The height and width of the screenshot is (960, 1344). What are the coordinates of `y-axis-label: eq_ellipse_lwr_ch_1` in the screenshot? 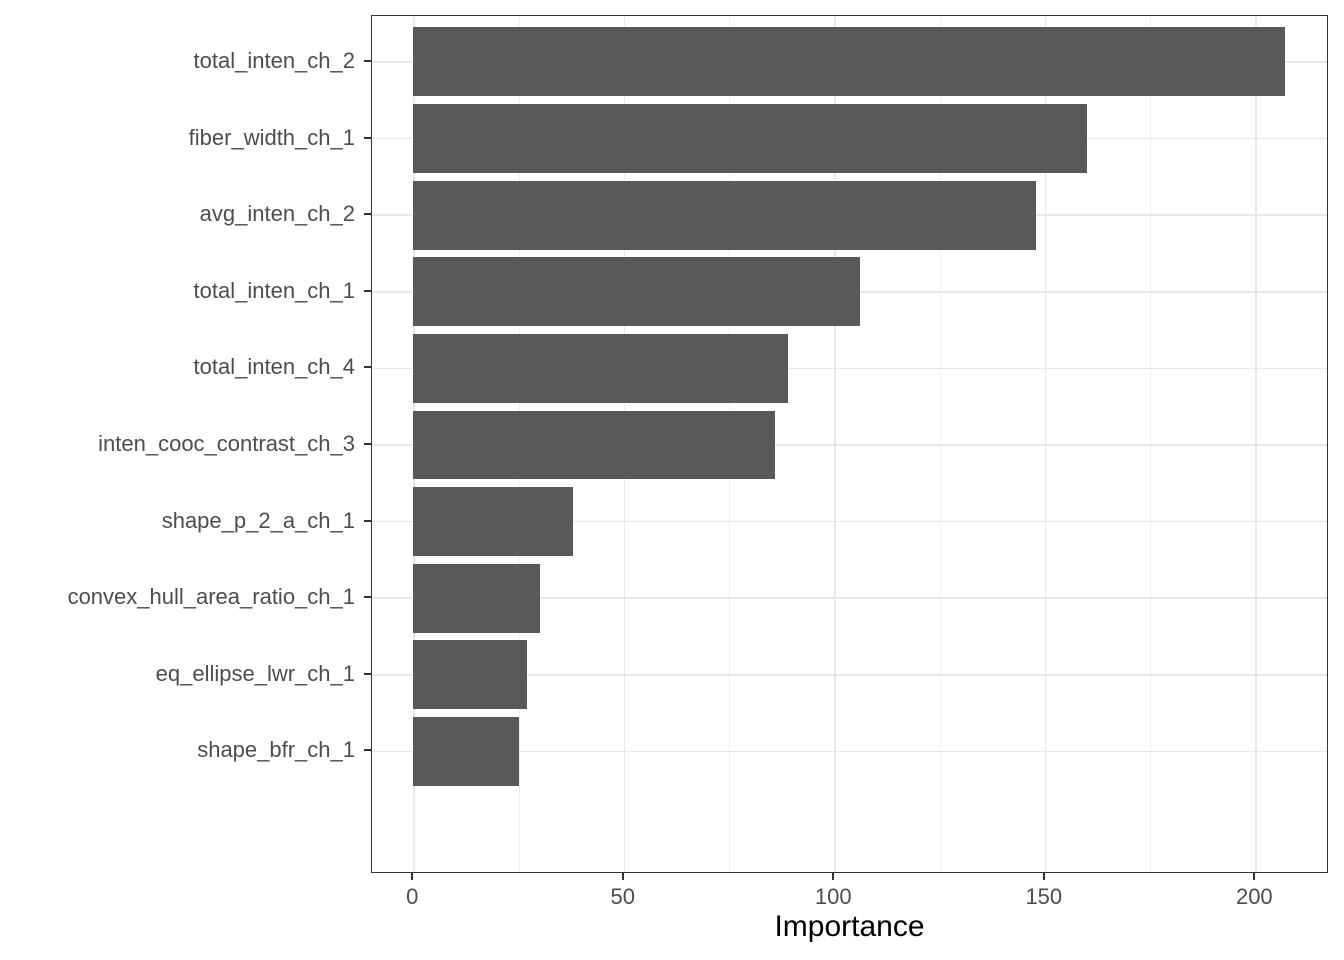 It's located at (255, 673).